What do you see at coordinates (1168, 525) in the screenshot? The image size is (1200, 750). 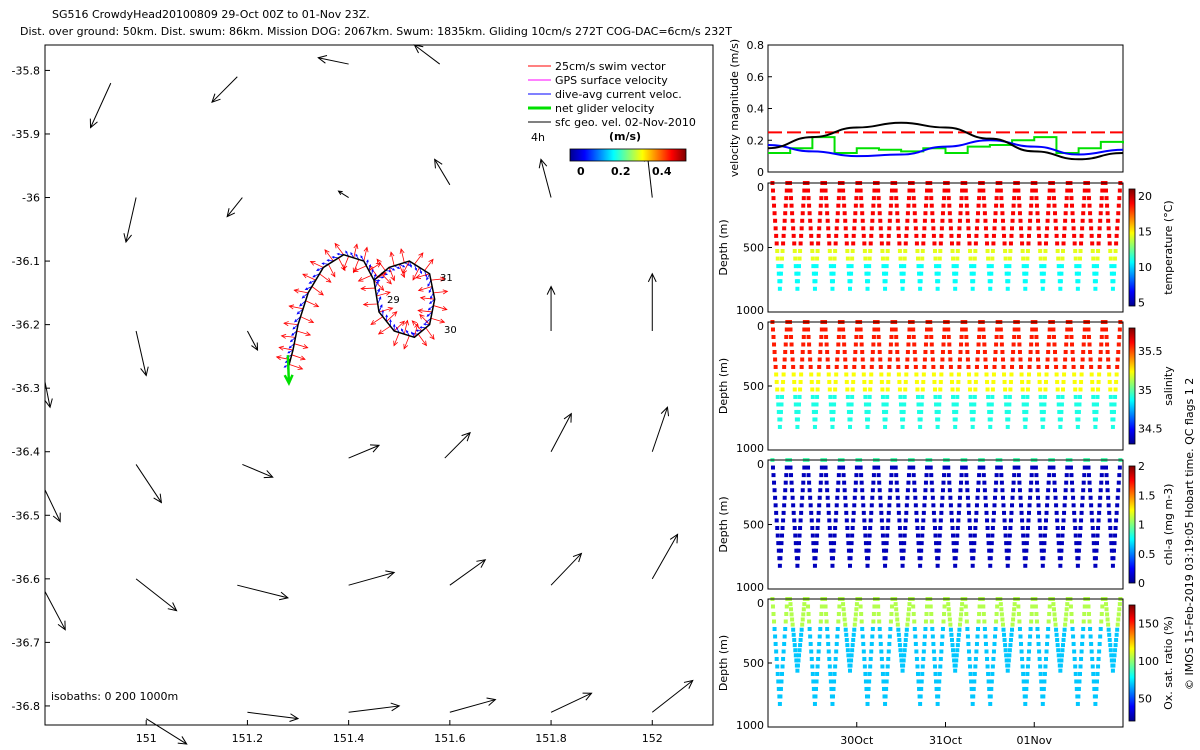 I see `colorbar-label: chl-a (mg m-3)` at bounding box center [1168, 525].